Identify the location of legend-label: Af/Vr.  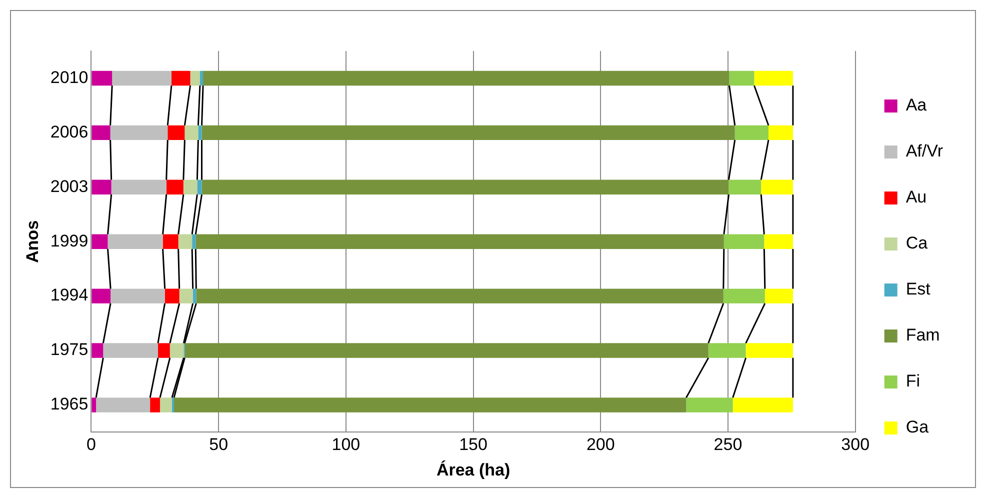
(925, 151).